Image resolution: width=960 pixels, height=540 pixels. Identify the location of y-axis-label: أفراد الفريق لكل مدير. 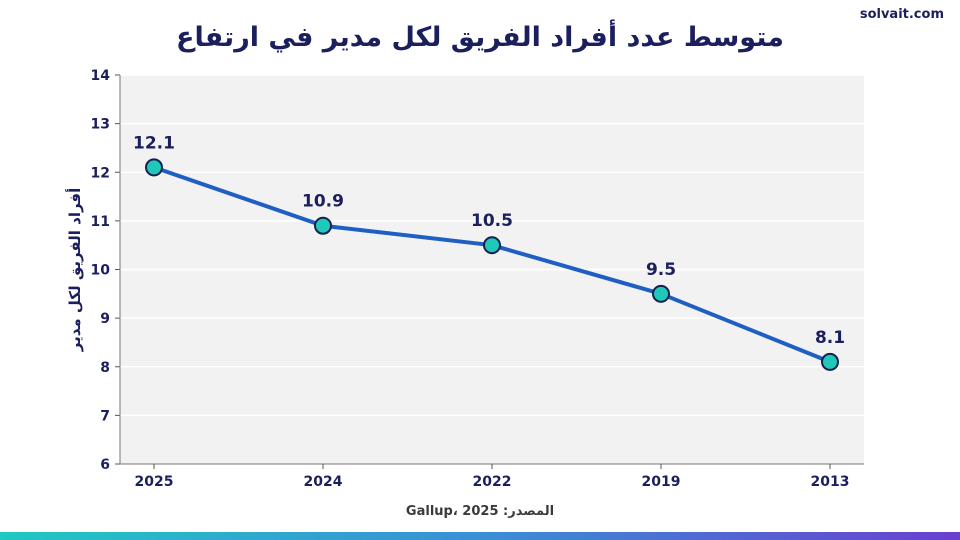
(74, 270).